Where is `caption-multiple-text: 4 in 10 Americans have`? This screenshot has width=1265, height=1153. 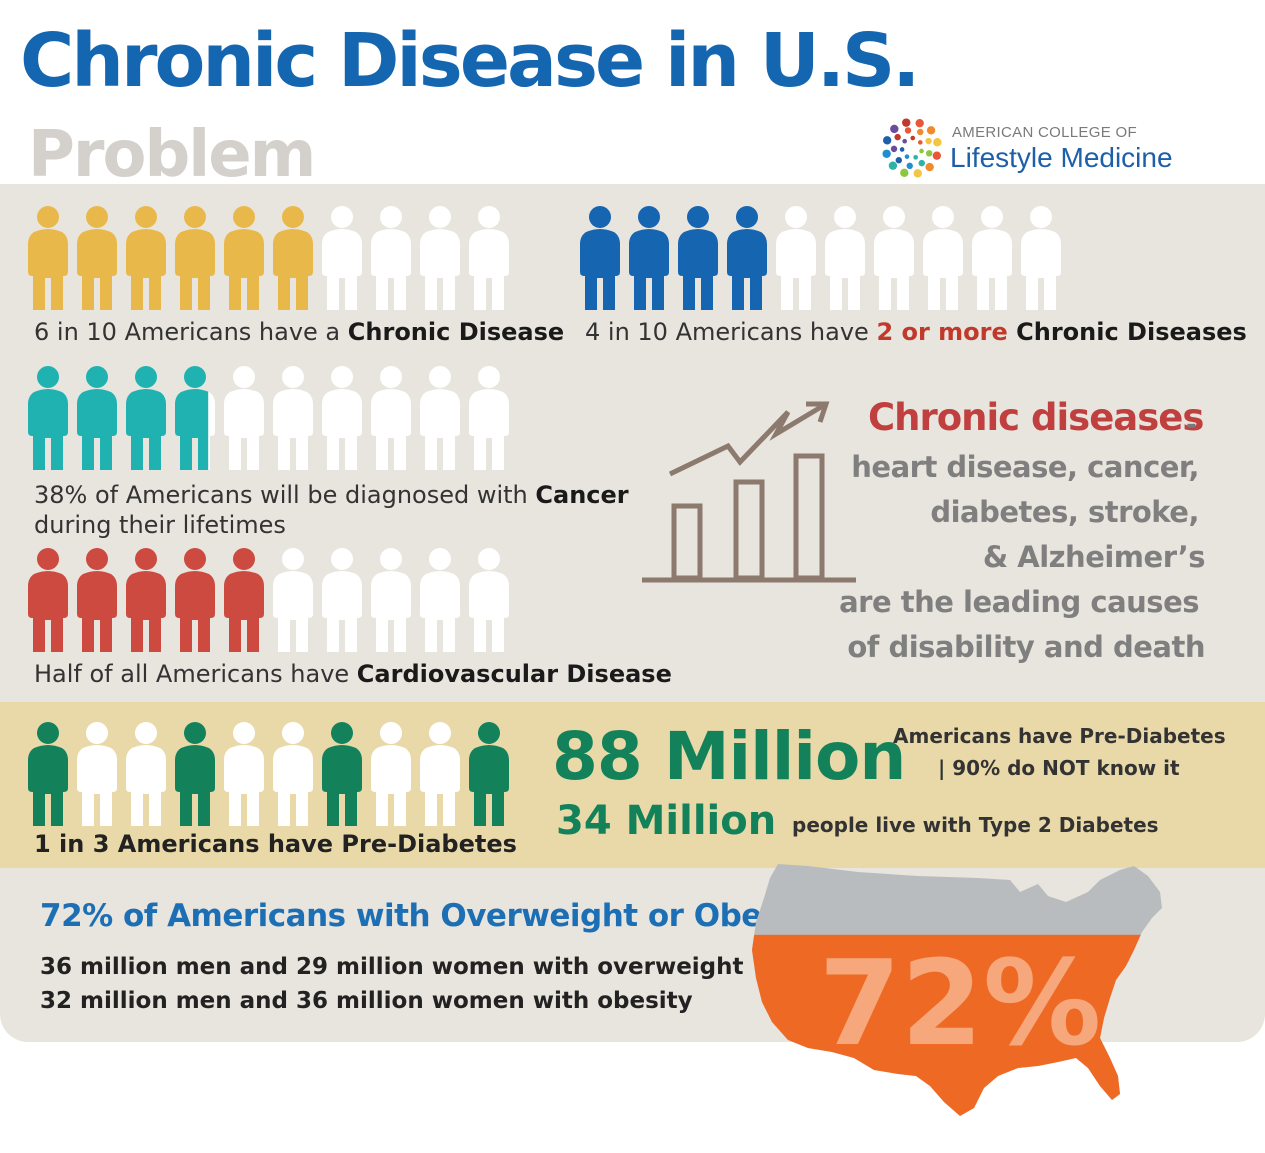 caption-multiple-text: 4 in 10 Americans have is located at coordinates (731, 332).